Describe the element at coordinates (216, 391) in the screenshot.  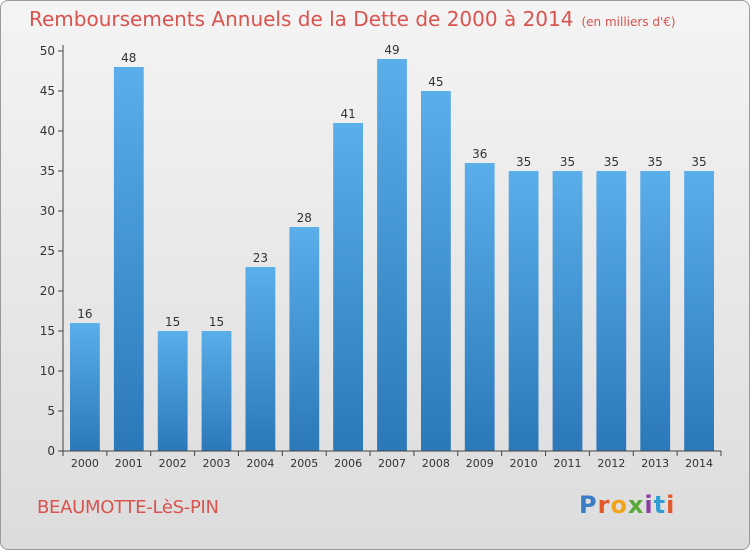
I see `bar-2003` at that location.